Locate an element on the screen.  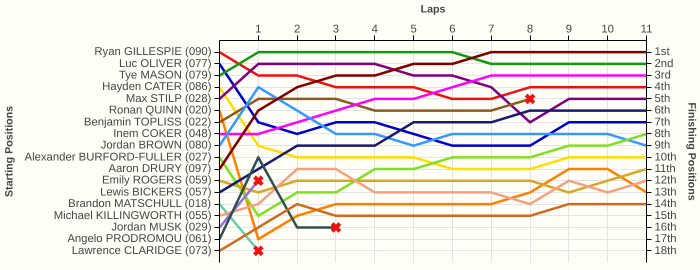
x-tick-label: 5 is located at coordinates (413, 30).